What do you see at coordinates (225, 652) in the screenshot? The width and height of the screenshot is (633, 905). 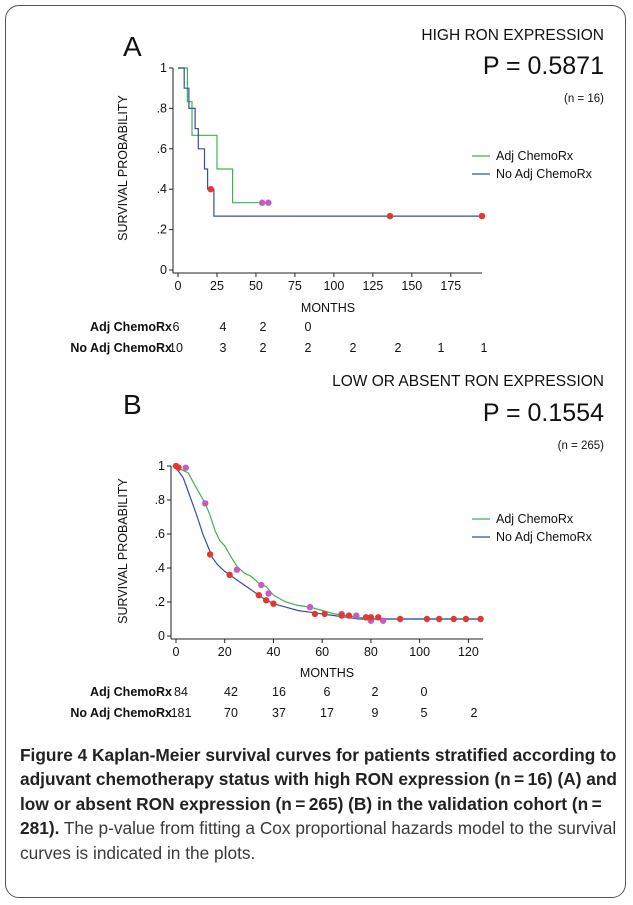 I see `panel-b-x-tick-label: 20` at bounding box center [225, 652].